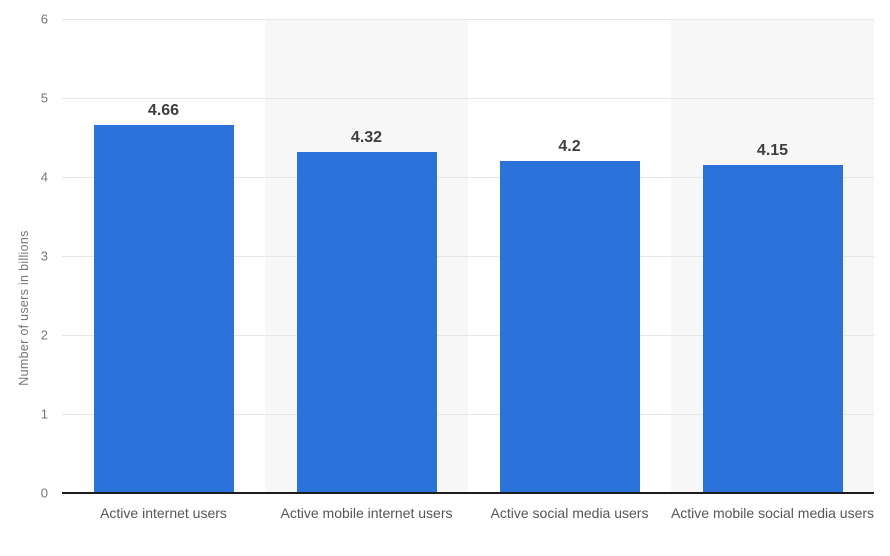  I want to click on x-axis-line, so click(468, 493).